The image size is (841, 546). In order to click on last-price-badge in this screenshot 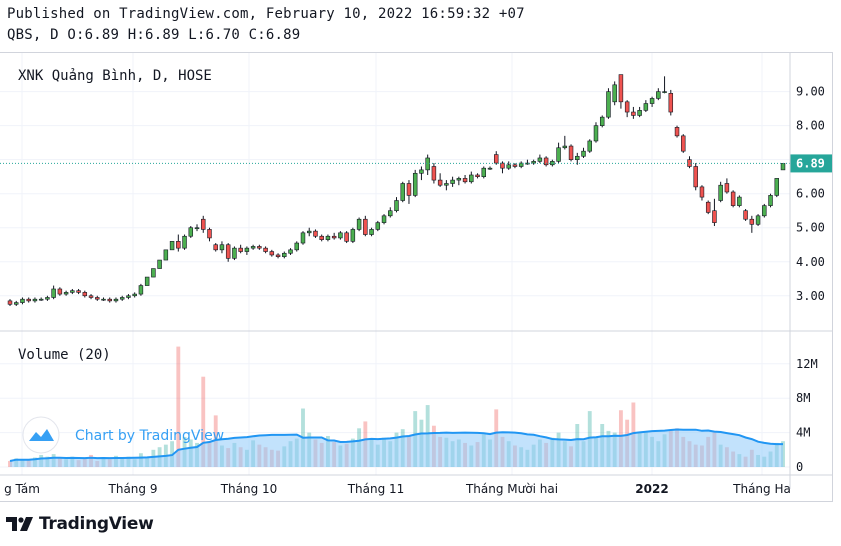, I will do `click(811, 163)`.